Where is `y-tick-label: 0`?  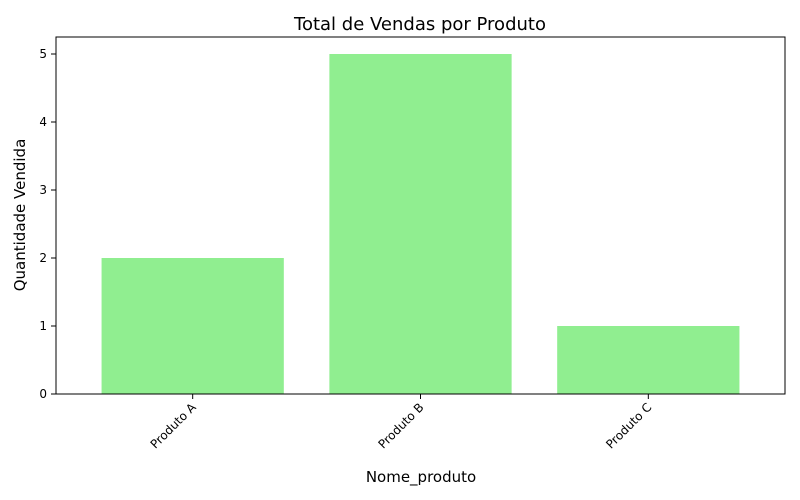
y-tick-label: 0 is located at coordinates (43, 394).